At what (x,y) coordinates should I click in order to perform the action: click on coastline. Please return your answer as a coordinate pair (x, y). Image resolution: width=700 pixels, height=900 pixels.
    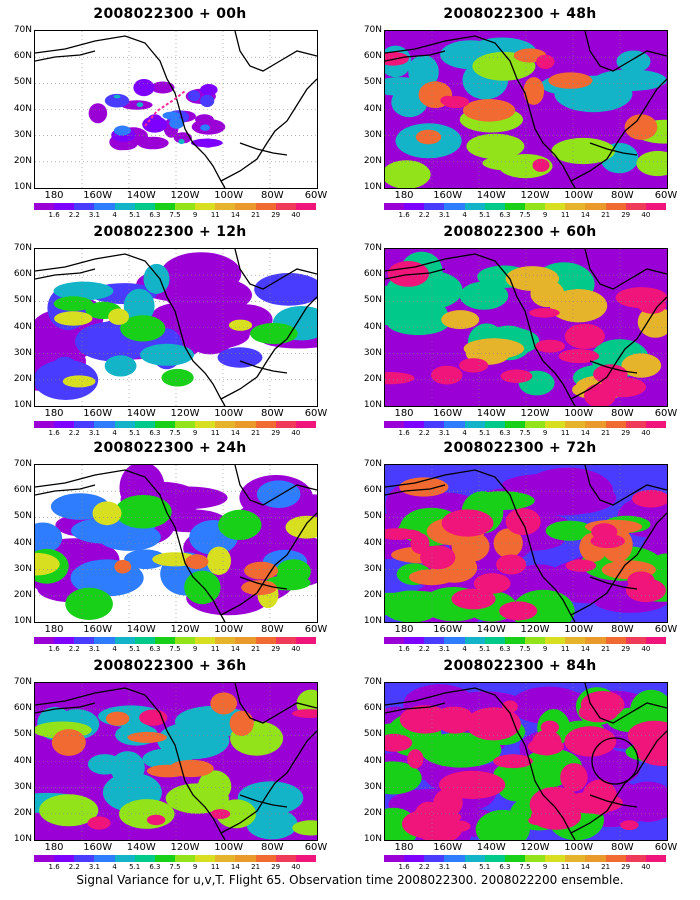
    Looking at the image, I should click on (526, 109).